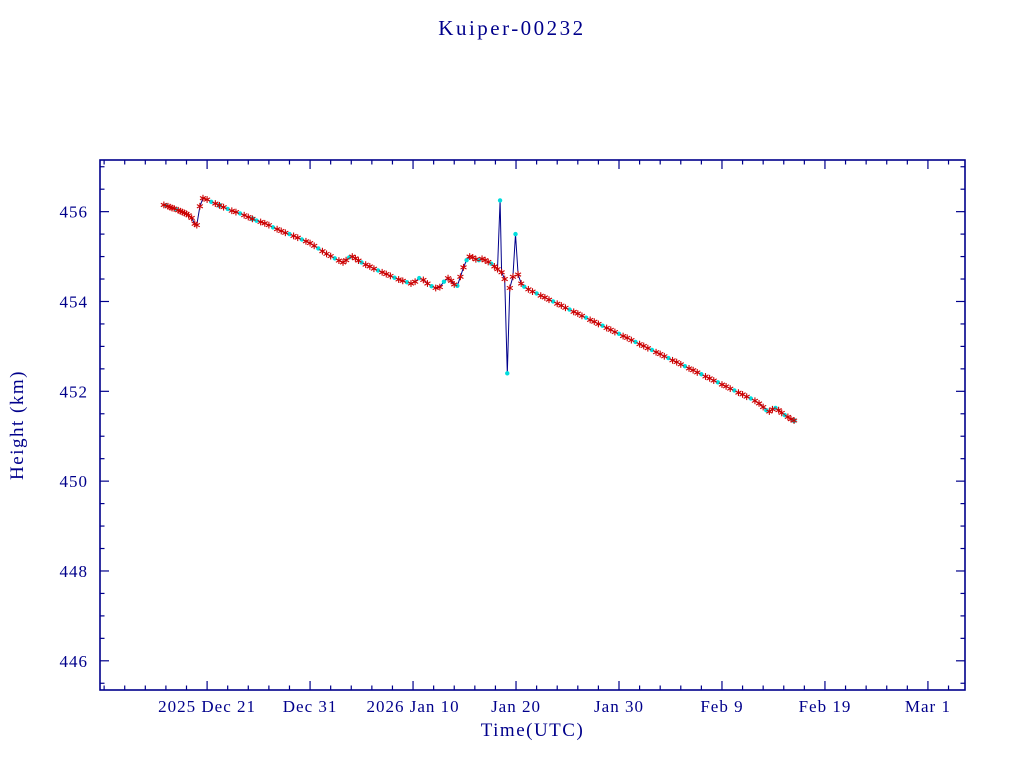  What do you see at coordinates (512, 28) in the screenshot?
I see `chart-title: Kuiper-00232` at bounding box center [512, 28].